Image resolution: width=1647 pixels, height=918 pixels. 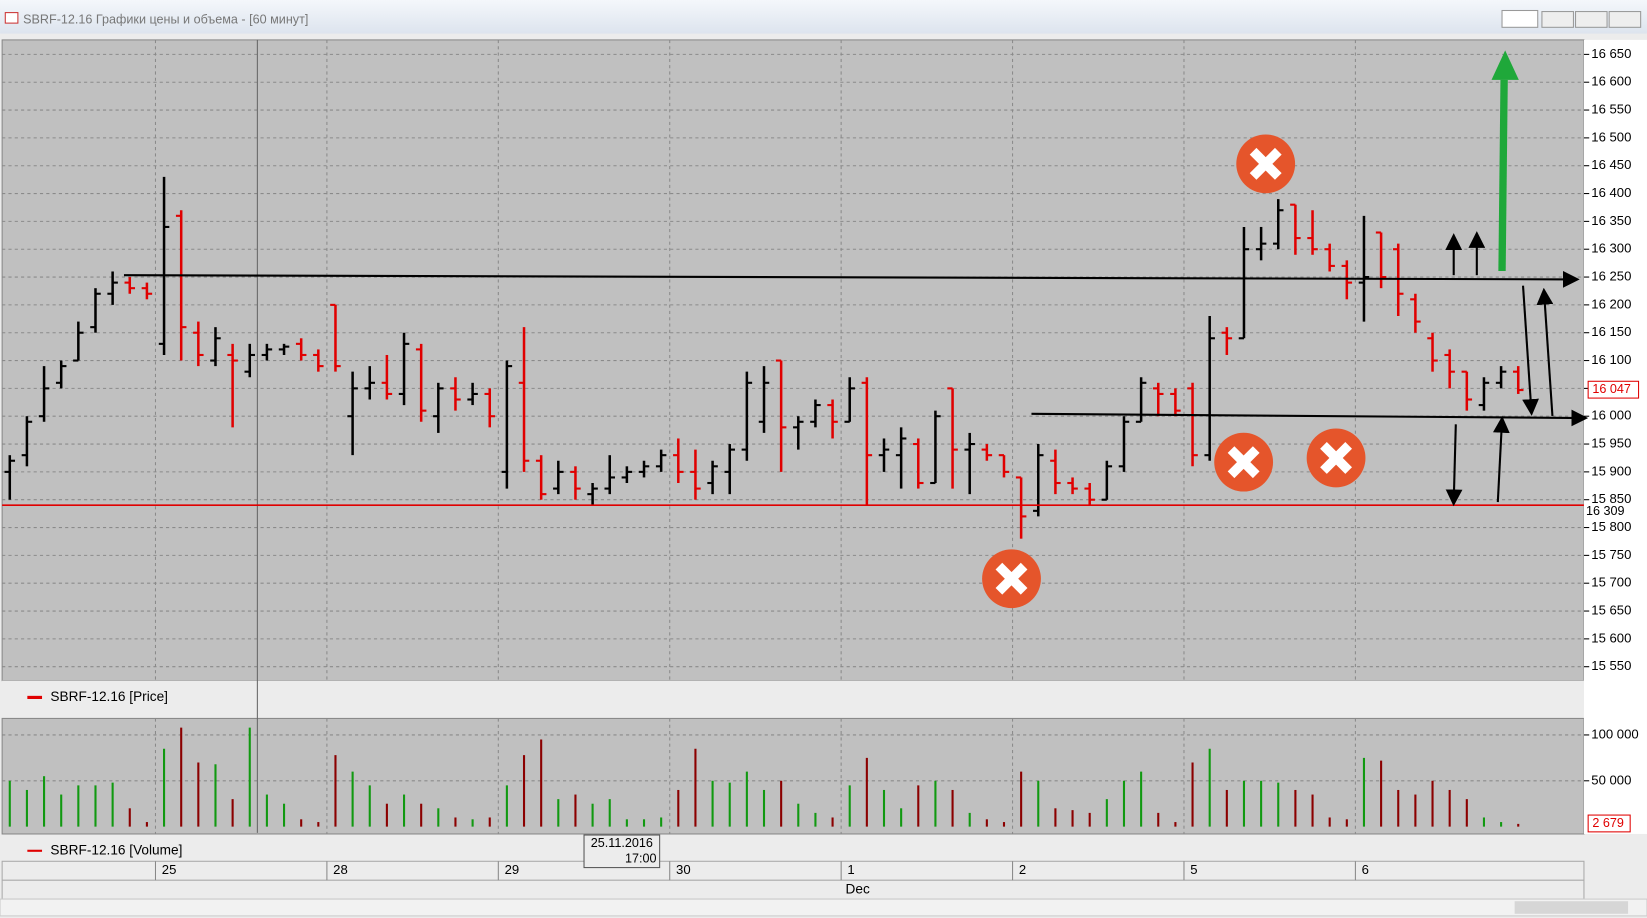 What do you see at coordinates (1611, 582) in the screenshot?
I see `y-tick-label: 15 700` at bounding box center [1611, 582].